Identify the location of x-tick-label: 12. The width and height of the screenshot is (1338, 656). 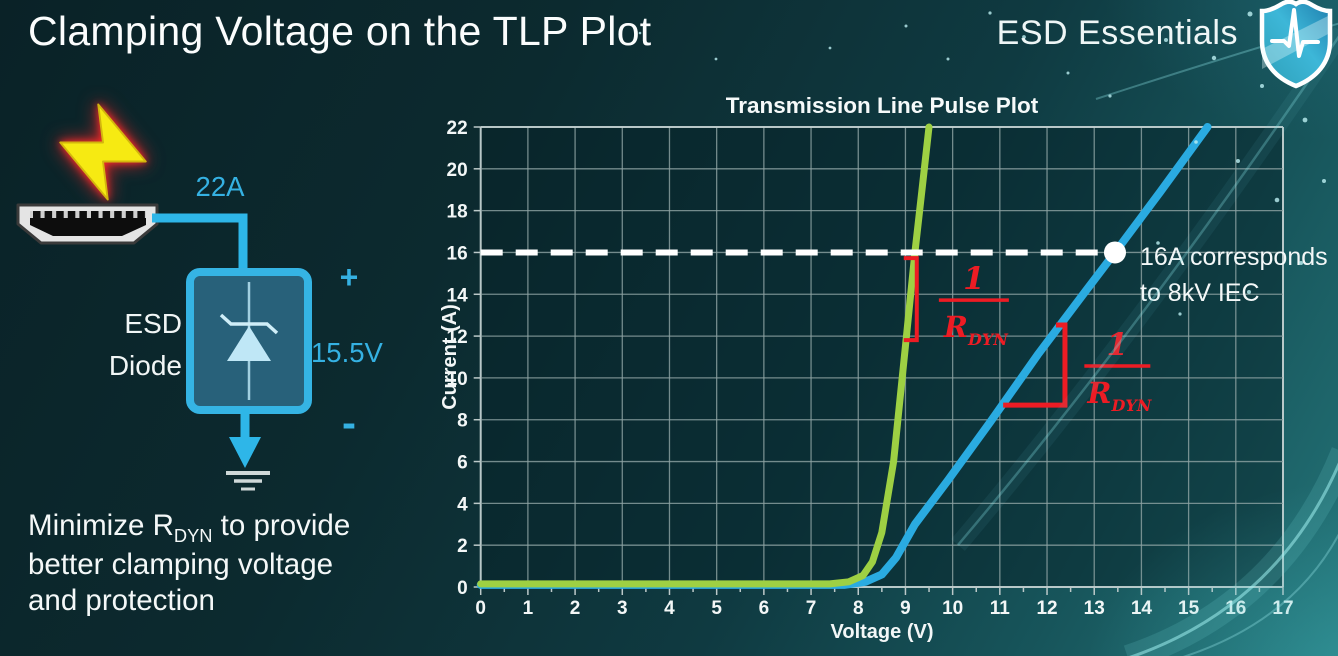
(1046, 608).